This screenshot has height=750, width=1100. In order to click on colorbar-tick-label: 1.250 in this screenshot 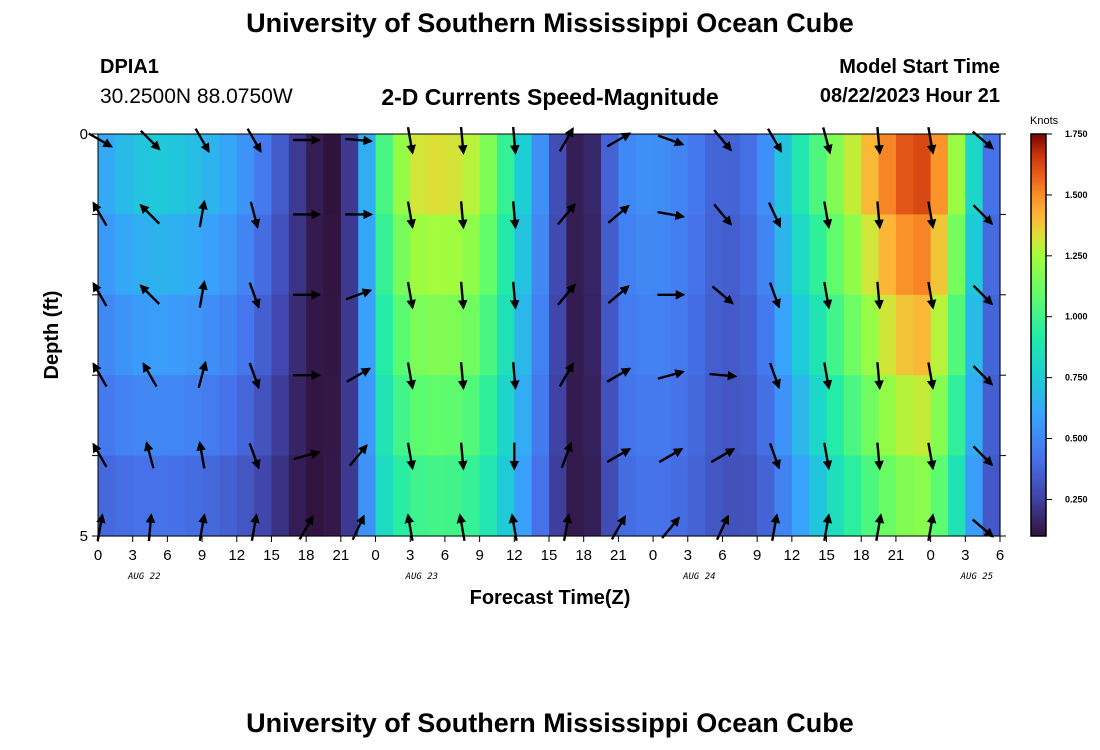, I will do `click(1076, 256)`.